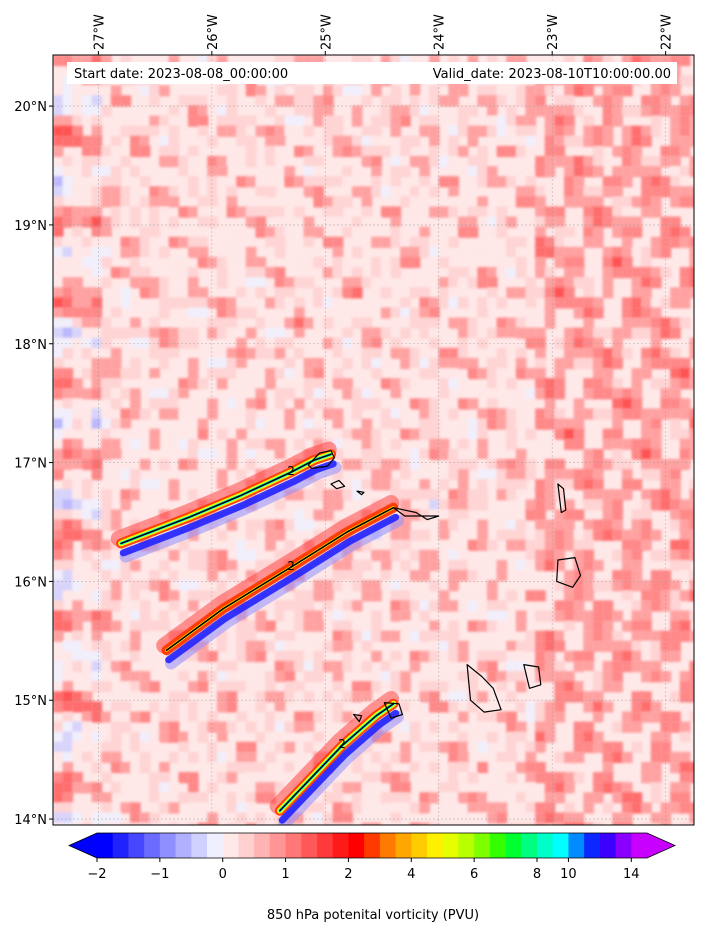  What do you see at coordinates (223, 494) in the screenshot?
I see `filament-positive-halo` at bounding box center [223, 494].